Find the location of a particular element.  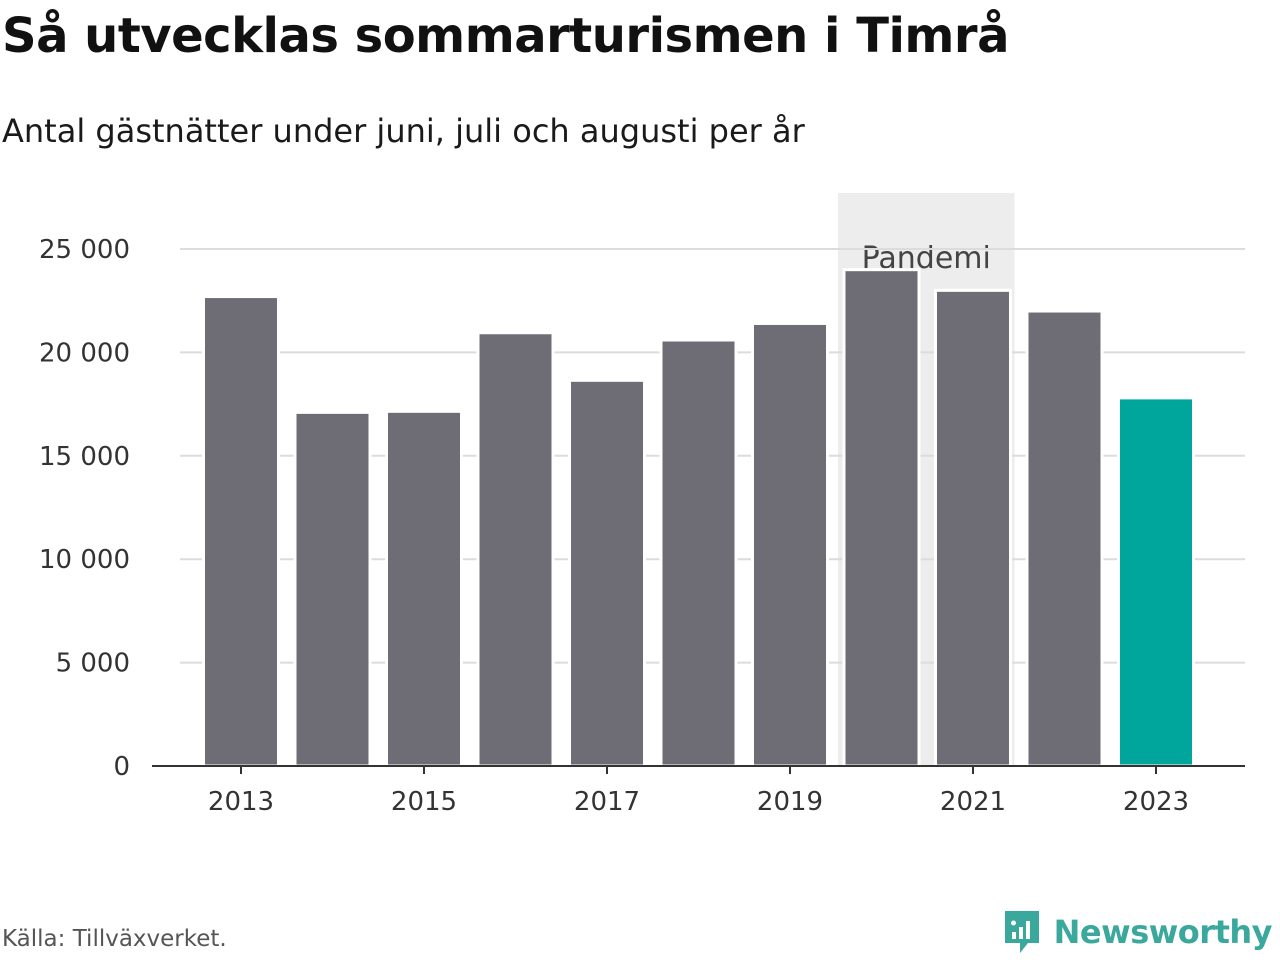

x-tick-label: 2019 is located at coordinates (790, 802).